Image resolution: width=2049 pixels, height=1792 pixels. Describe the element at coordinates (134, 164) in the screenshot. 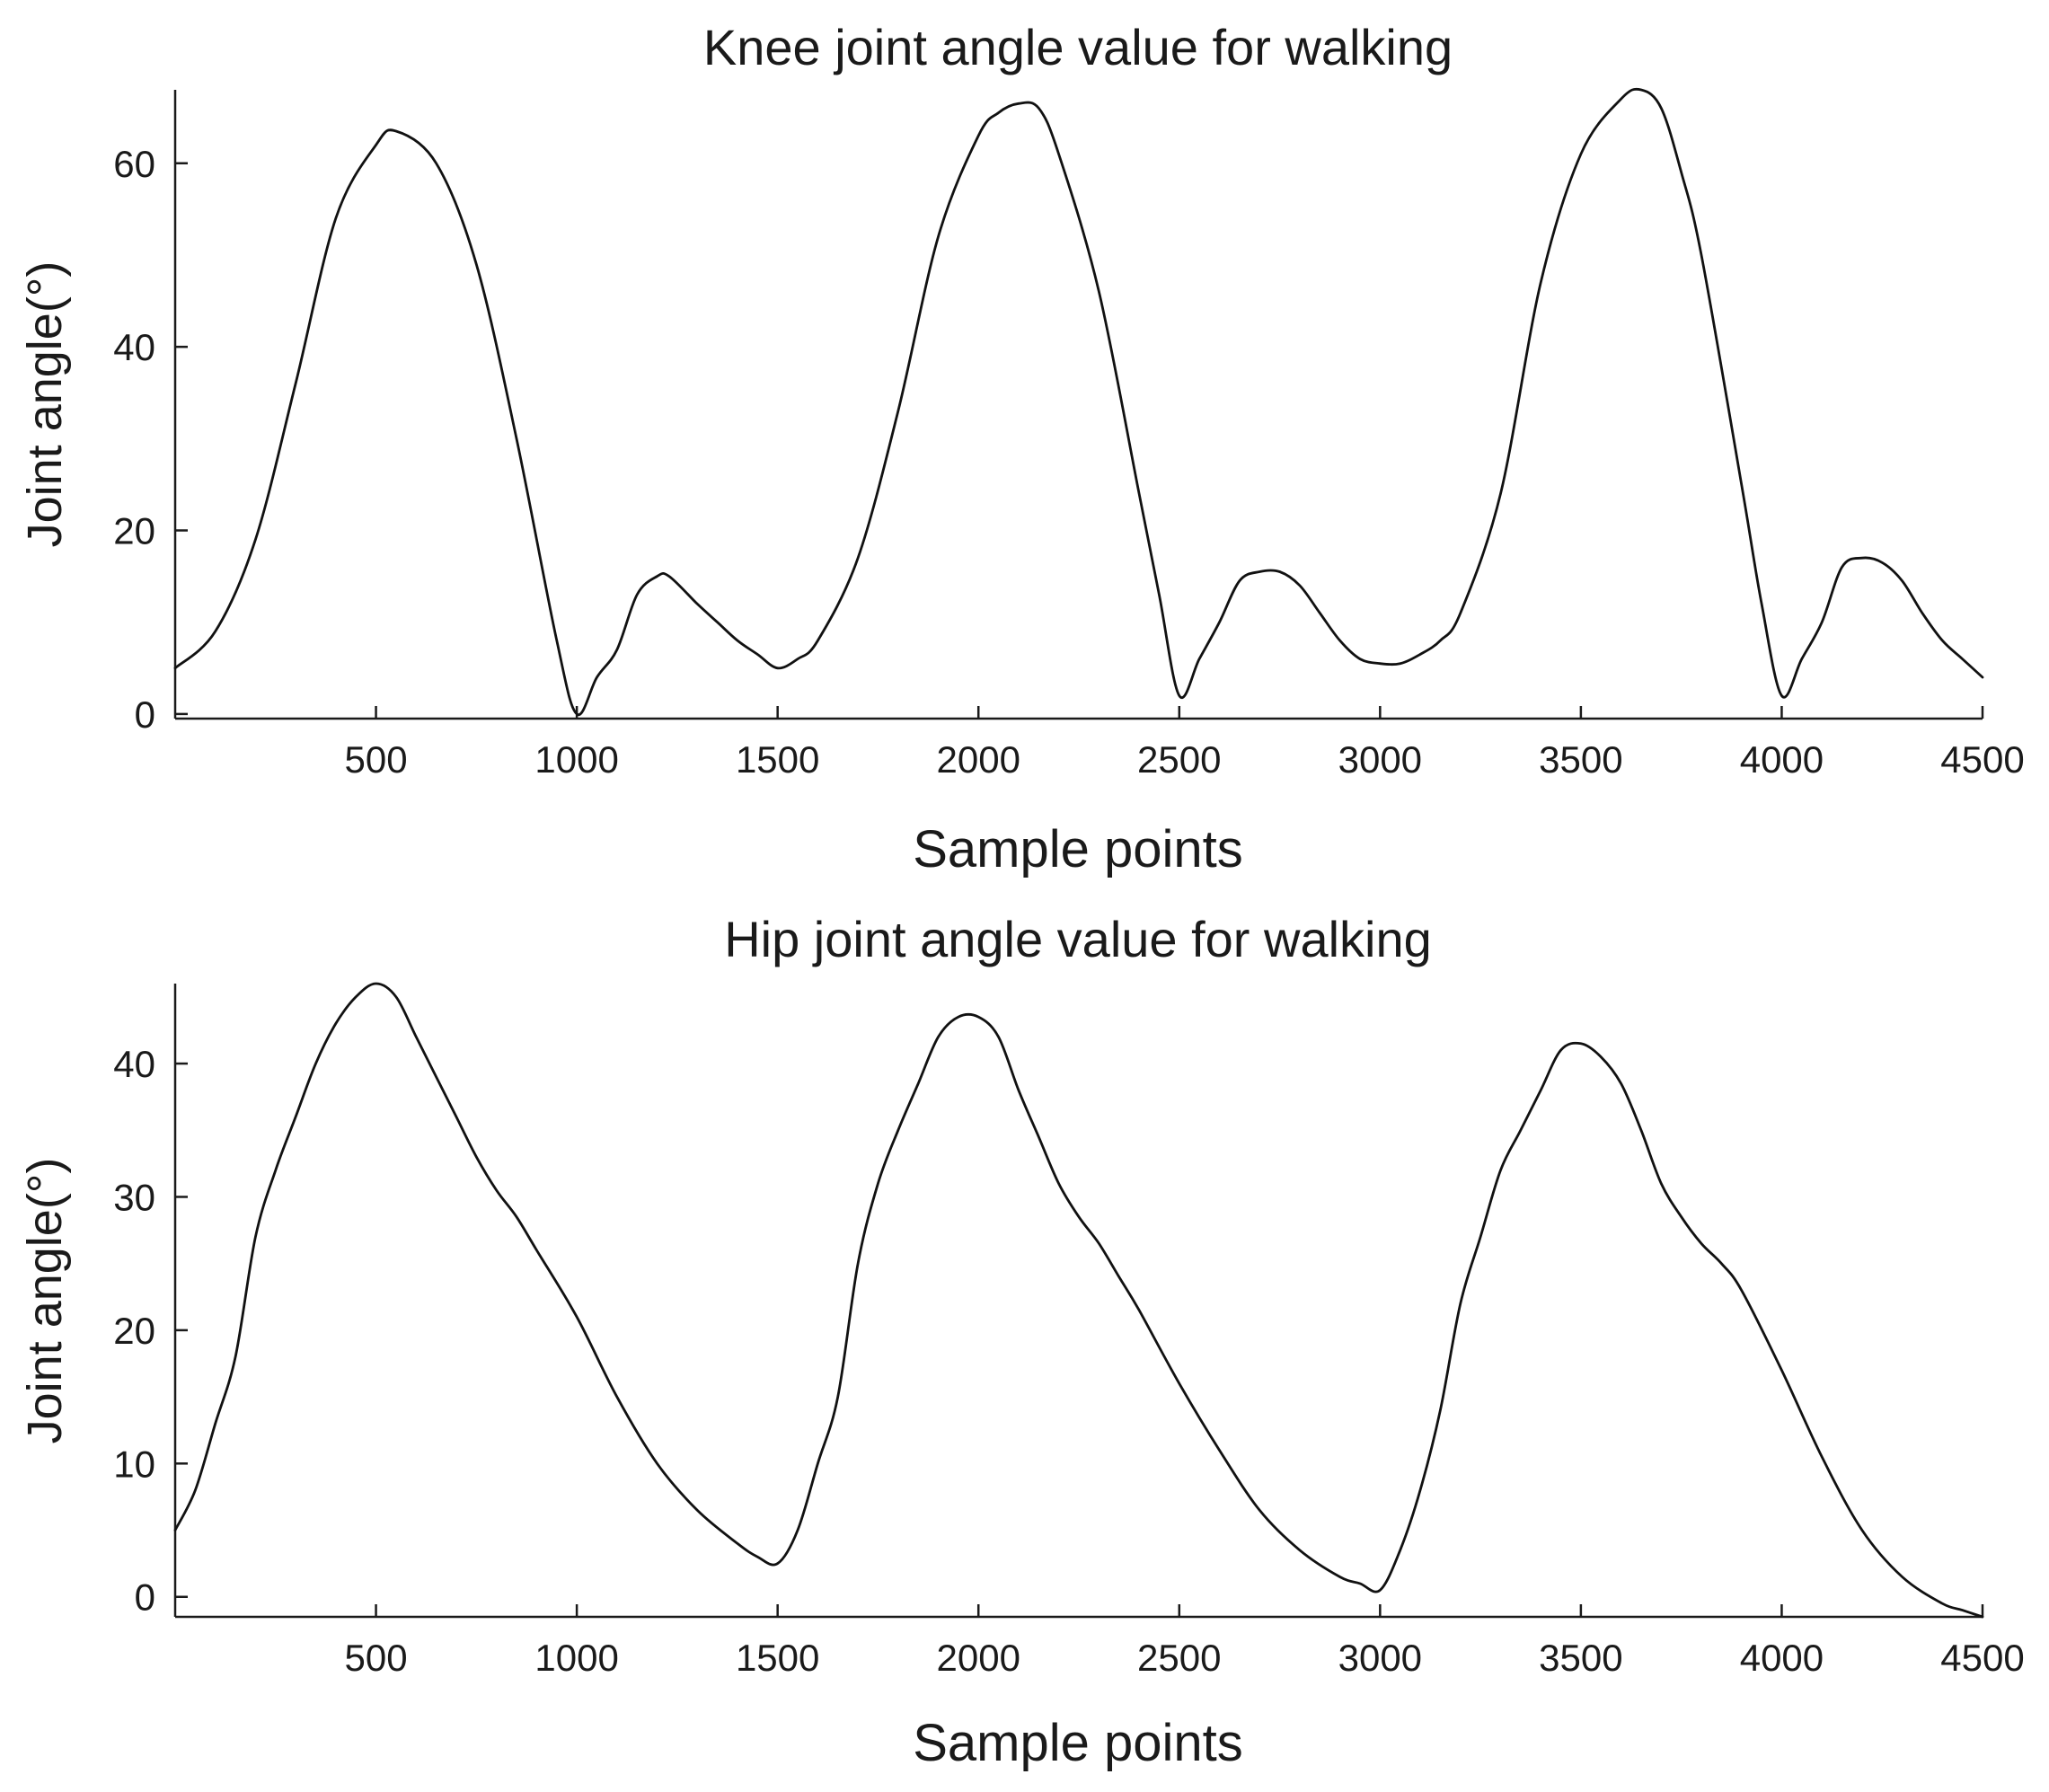

I see `knee-y-tick-label-60: 60` at that location.